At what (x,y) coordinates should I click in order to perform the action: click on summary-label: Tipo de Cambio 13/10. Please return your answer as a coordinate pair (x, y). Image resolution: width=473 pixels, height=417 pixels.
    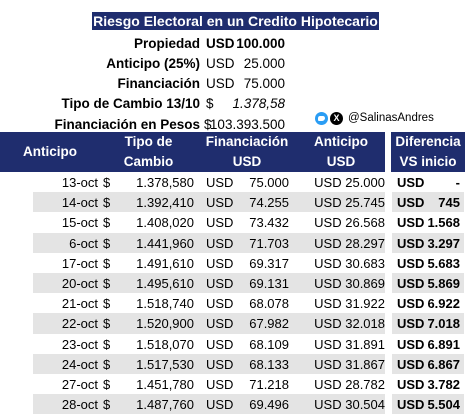
    Looking at the image, I should click on (130, 103).